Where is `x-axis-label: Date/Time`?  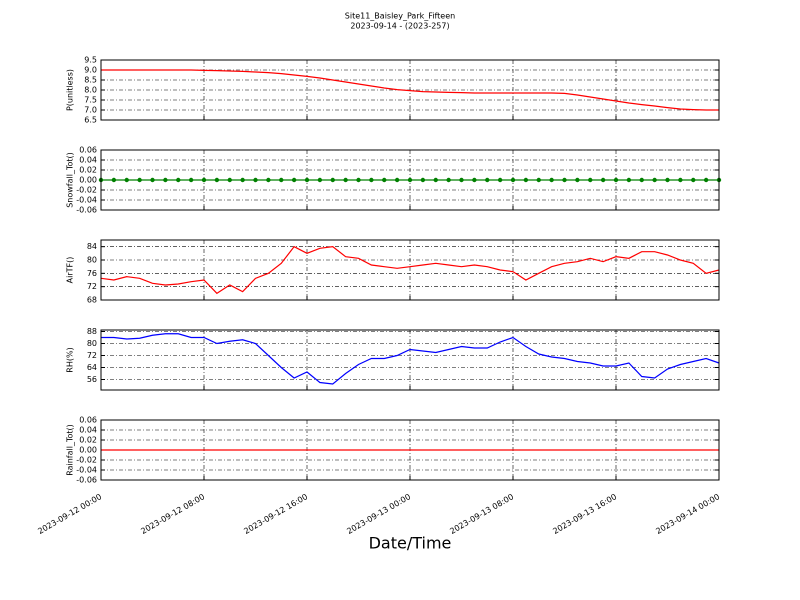 x-axis-label: Date/Time is located at coordinates (410, 543).